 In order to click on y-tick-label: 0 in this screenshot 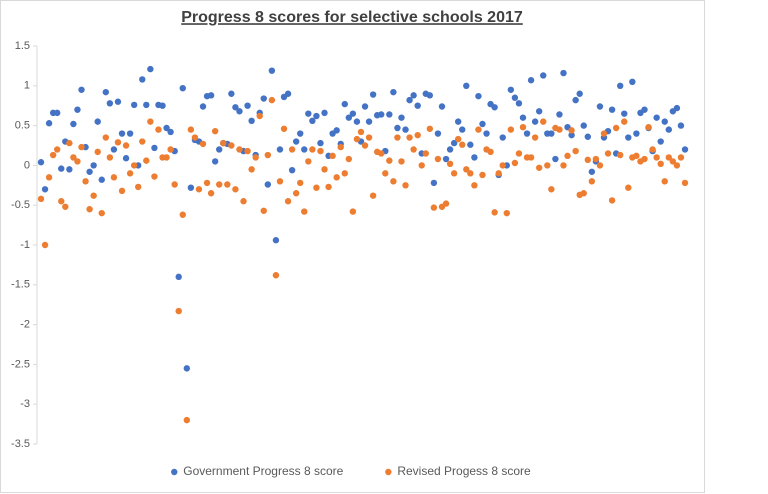, I will do `click(27, 165)`.